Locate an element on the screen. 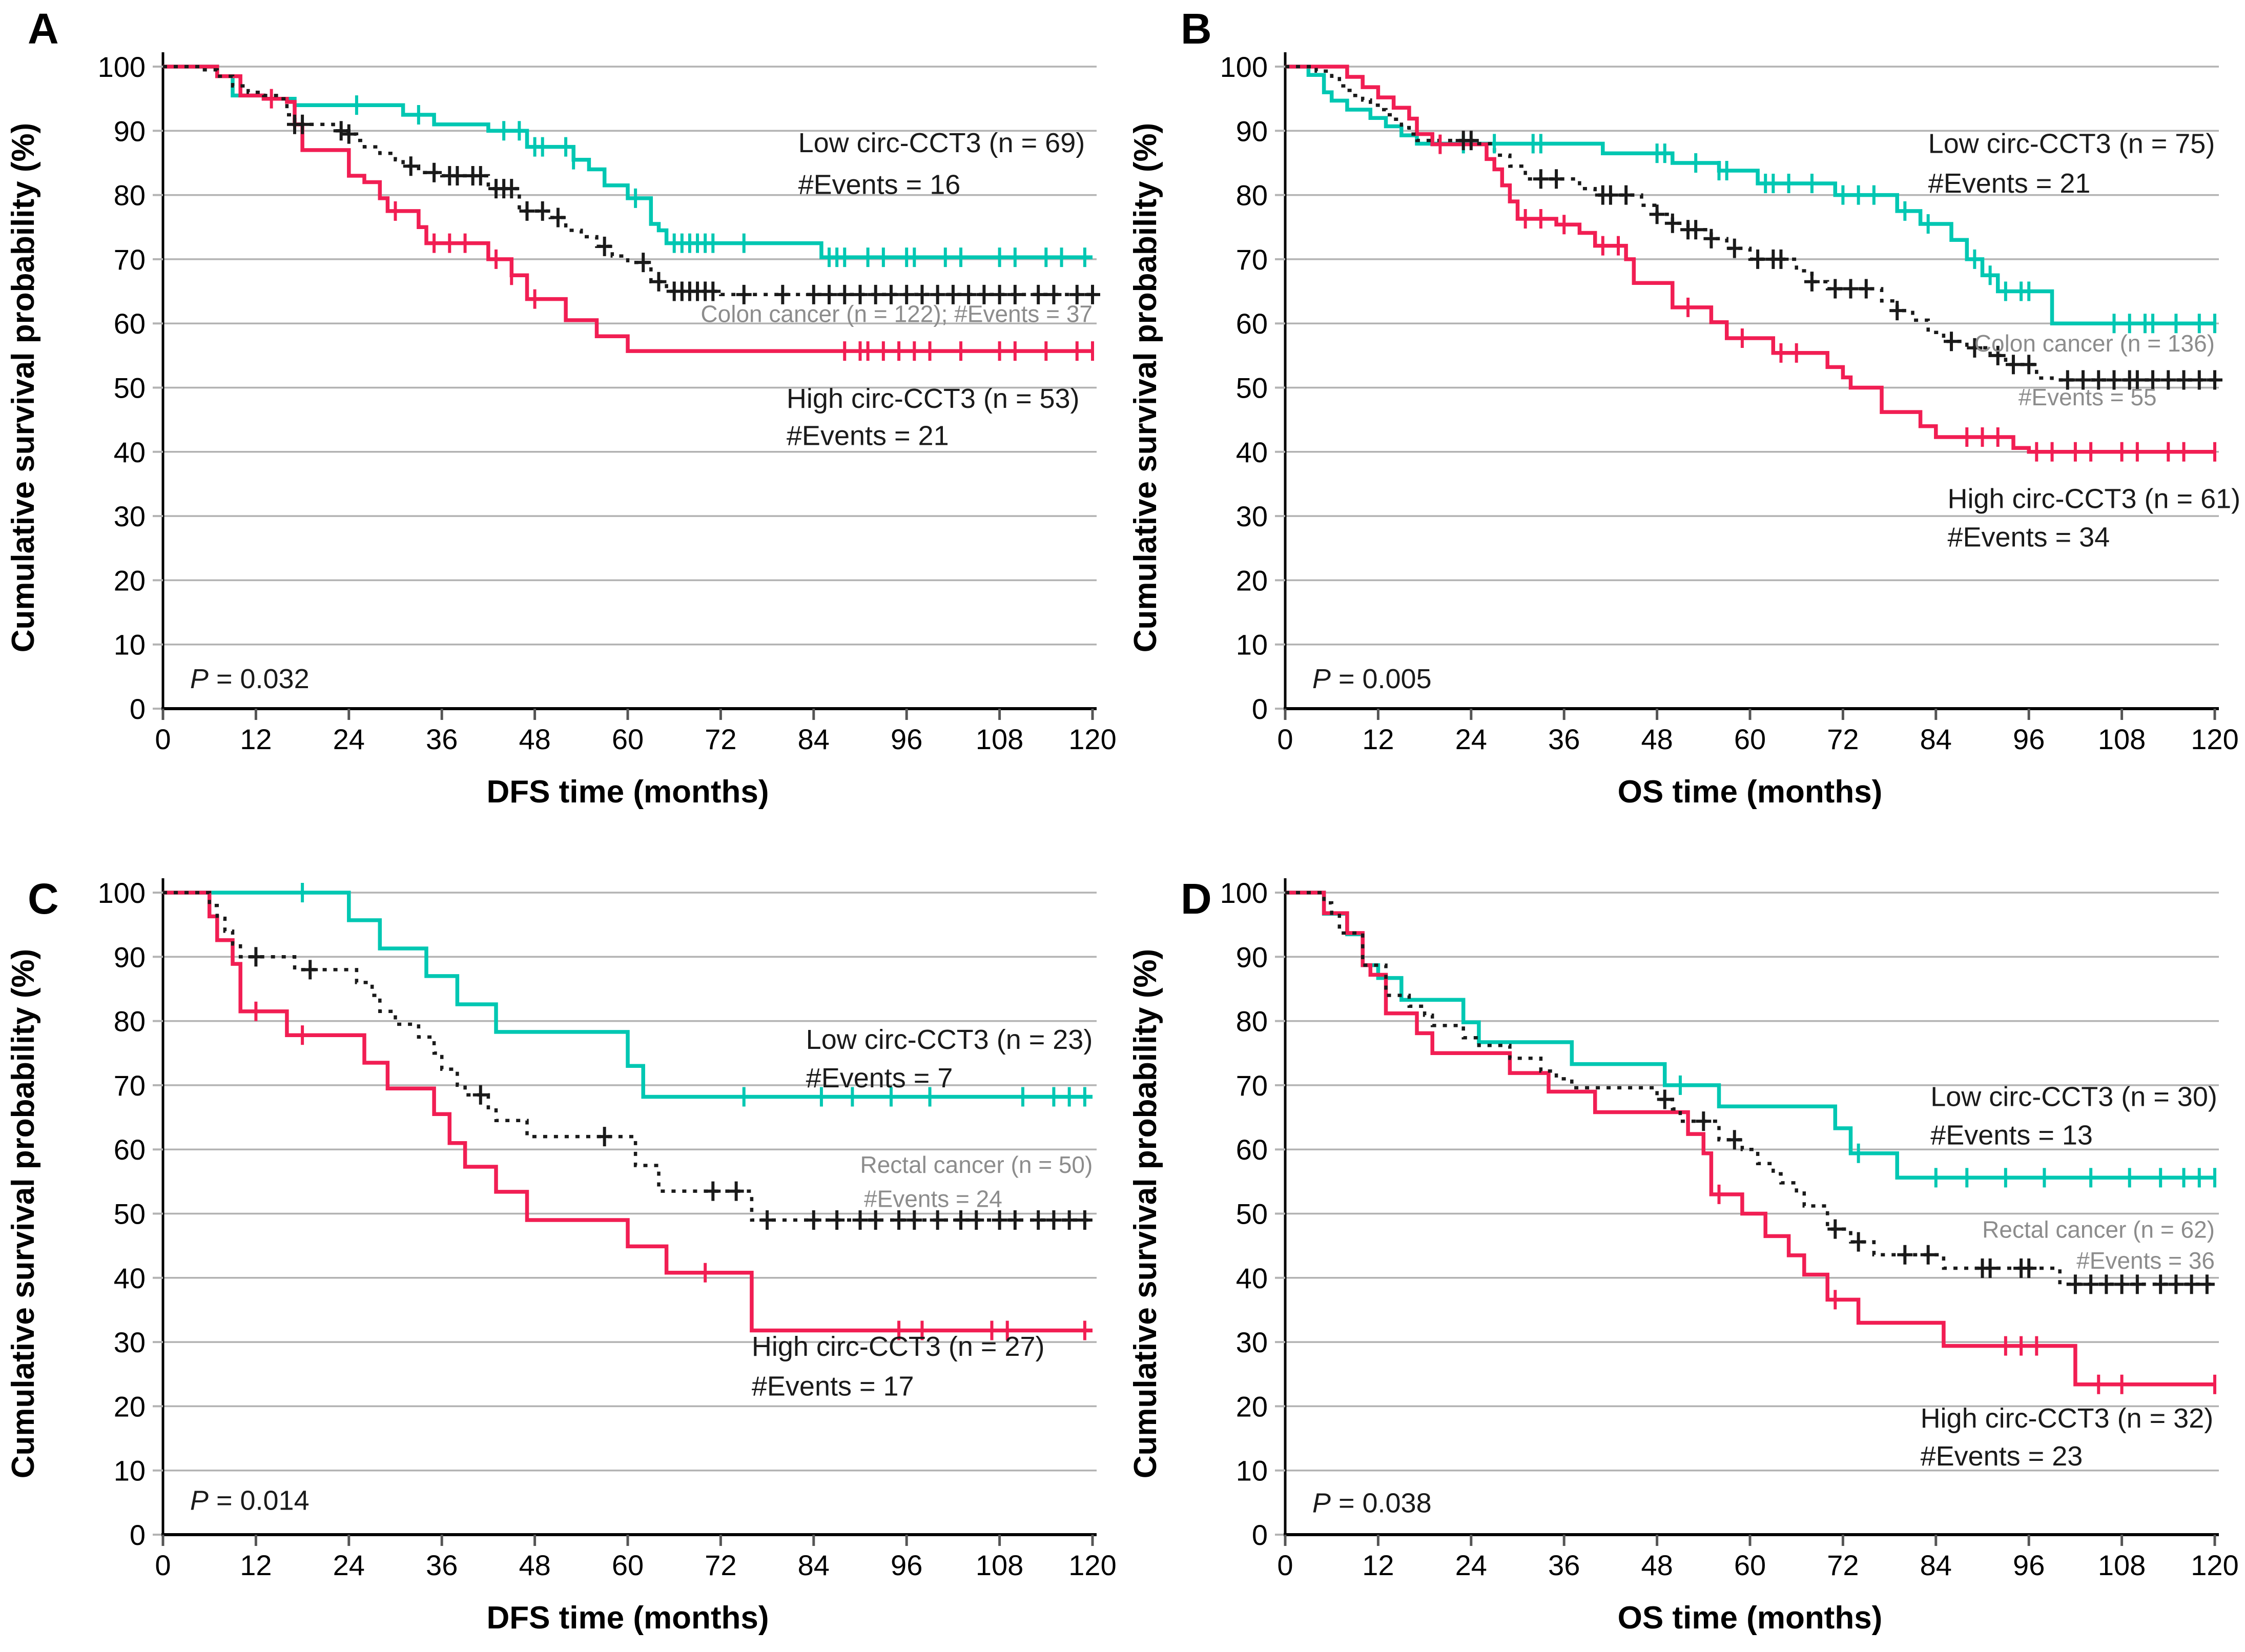 This screenshot has height=1652, width=2245. annotation-high-label: High circ-CCT3 (n = 53) is located at coordinates (933, 398).